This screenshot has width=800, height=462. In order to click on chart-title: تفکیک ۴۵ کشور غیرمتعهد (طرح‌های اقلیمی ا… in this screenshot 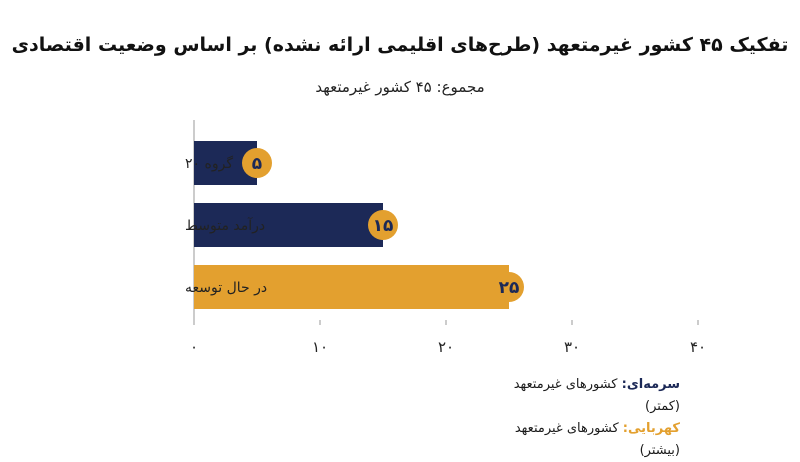, I will do `click(400, 45)`.